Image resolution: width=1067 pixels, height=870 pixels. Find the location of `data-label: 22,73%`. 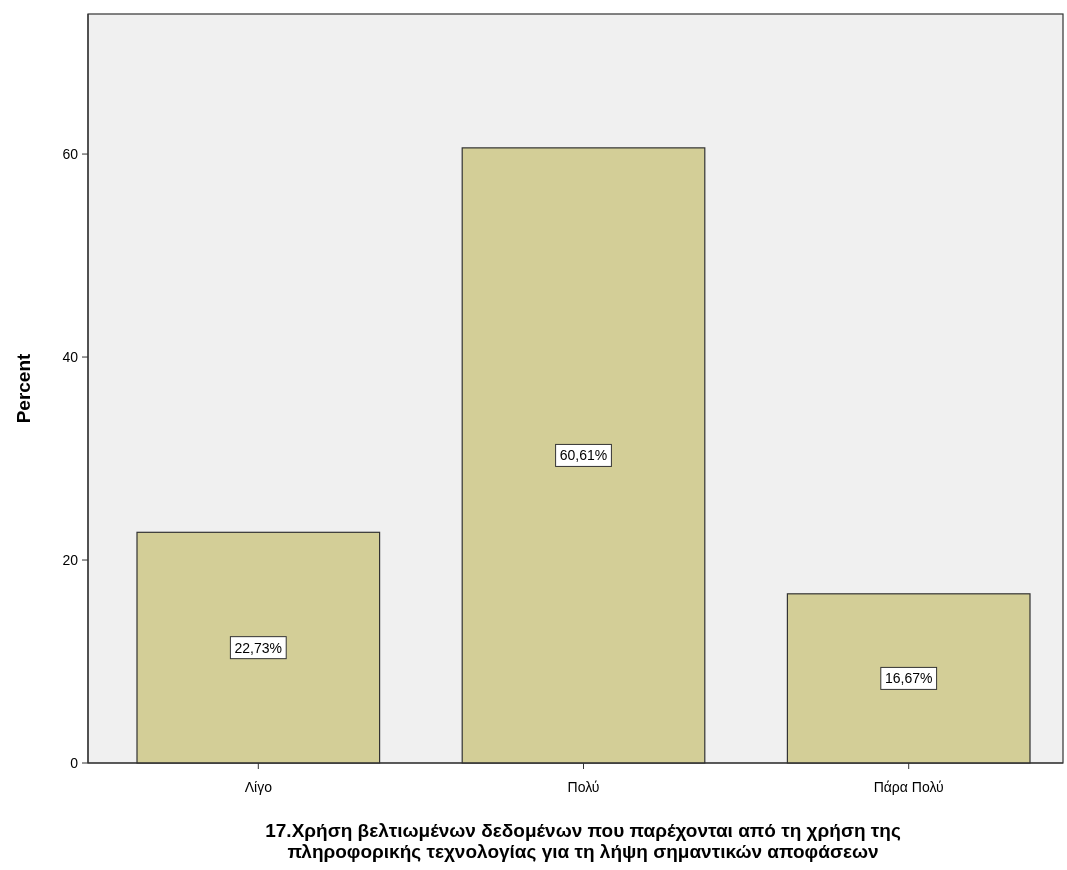

data-label: 22,73% is located at coordinates (258, 647).